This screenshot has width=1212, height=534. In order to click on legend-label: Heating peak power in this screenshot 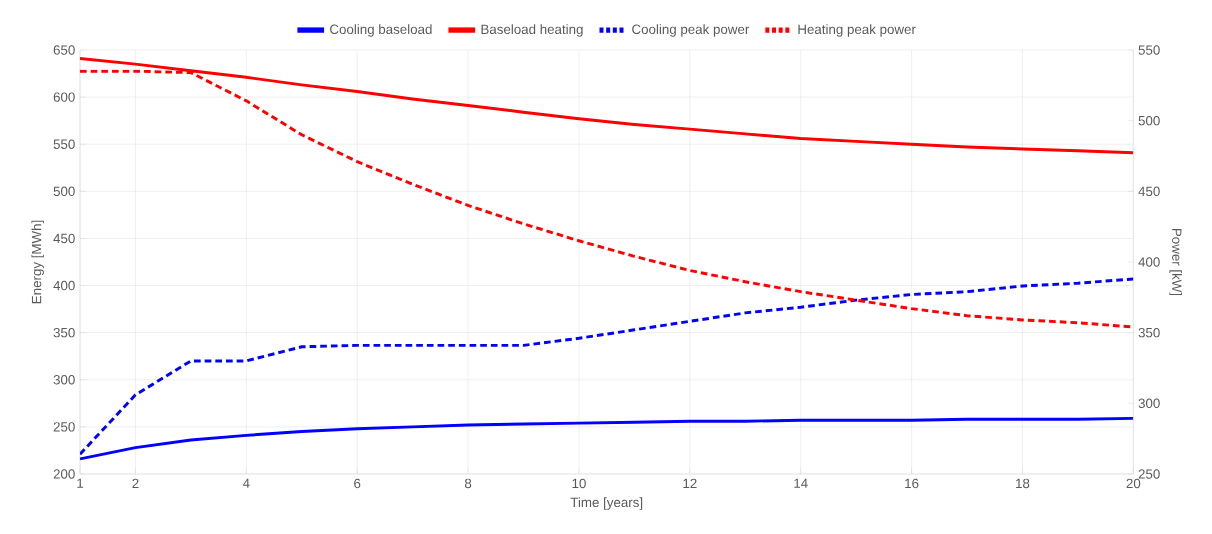, I will do `click(857, 30)`.